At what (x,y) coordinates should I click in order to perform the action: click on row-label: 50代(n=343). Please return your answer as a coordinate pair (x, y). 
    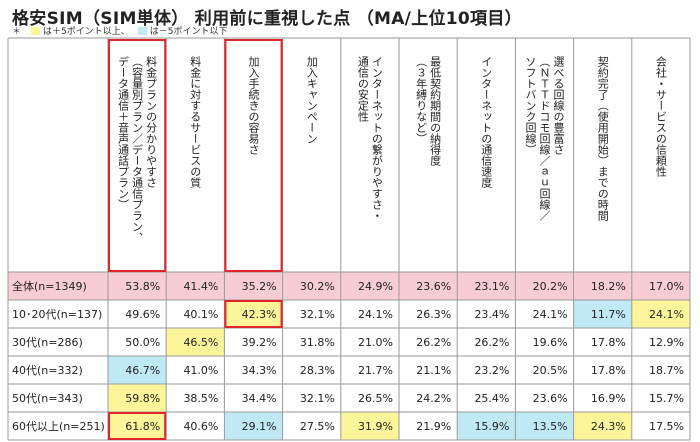
    Looking at the image, I should click on (47, 398).